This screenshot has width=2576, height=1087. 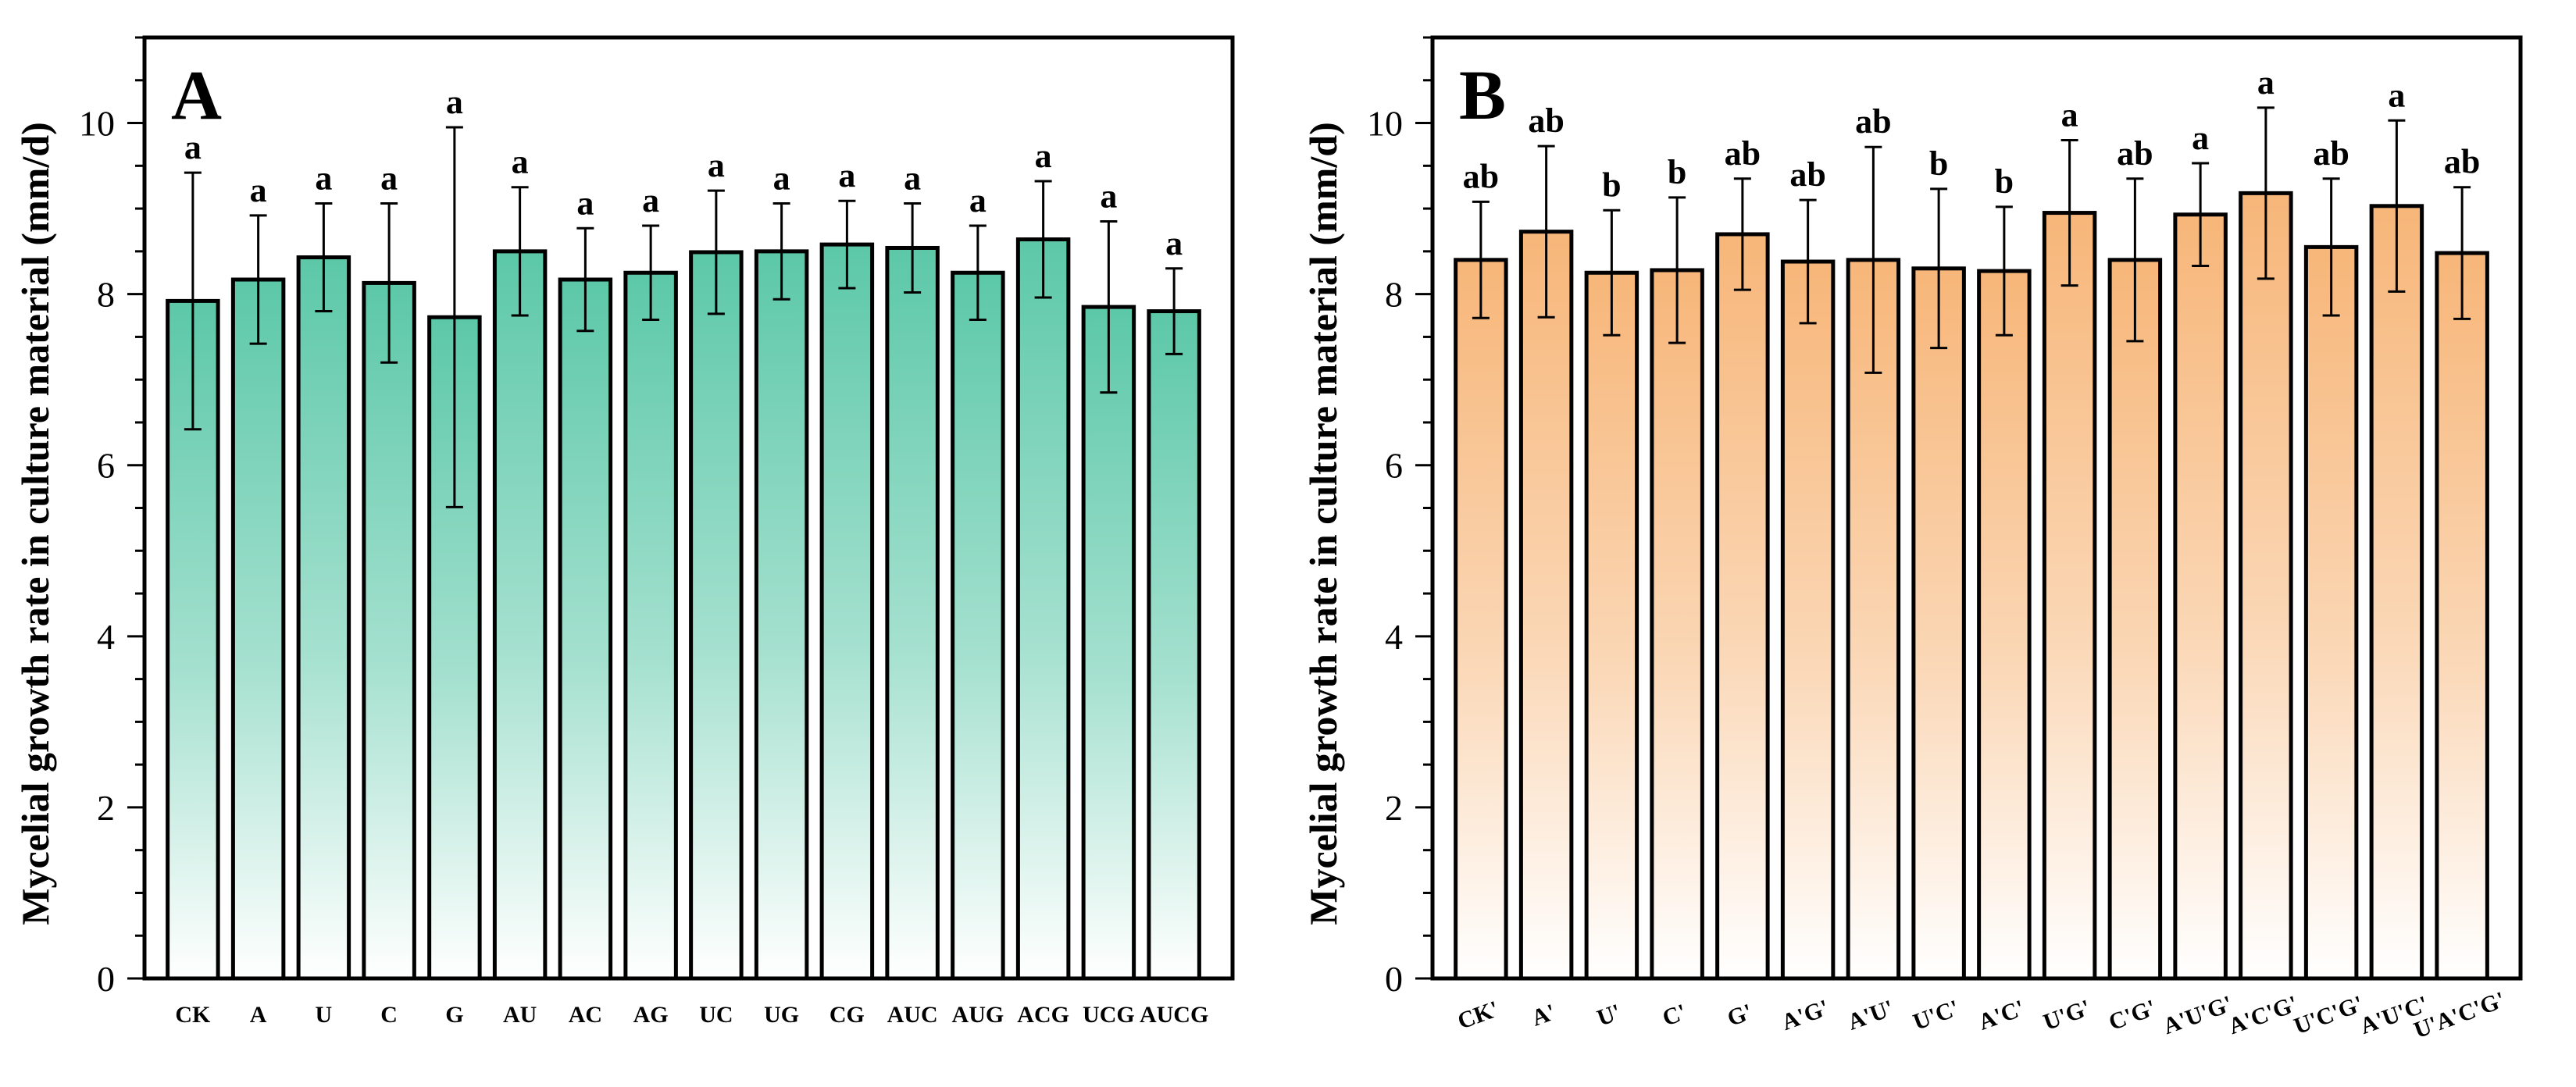 I want to click on bar-UCG, so click(x=1108, y=643).